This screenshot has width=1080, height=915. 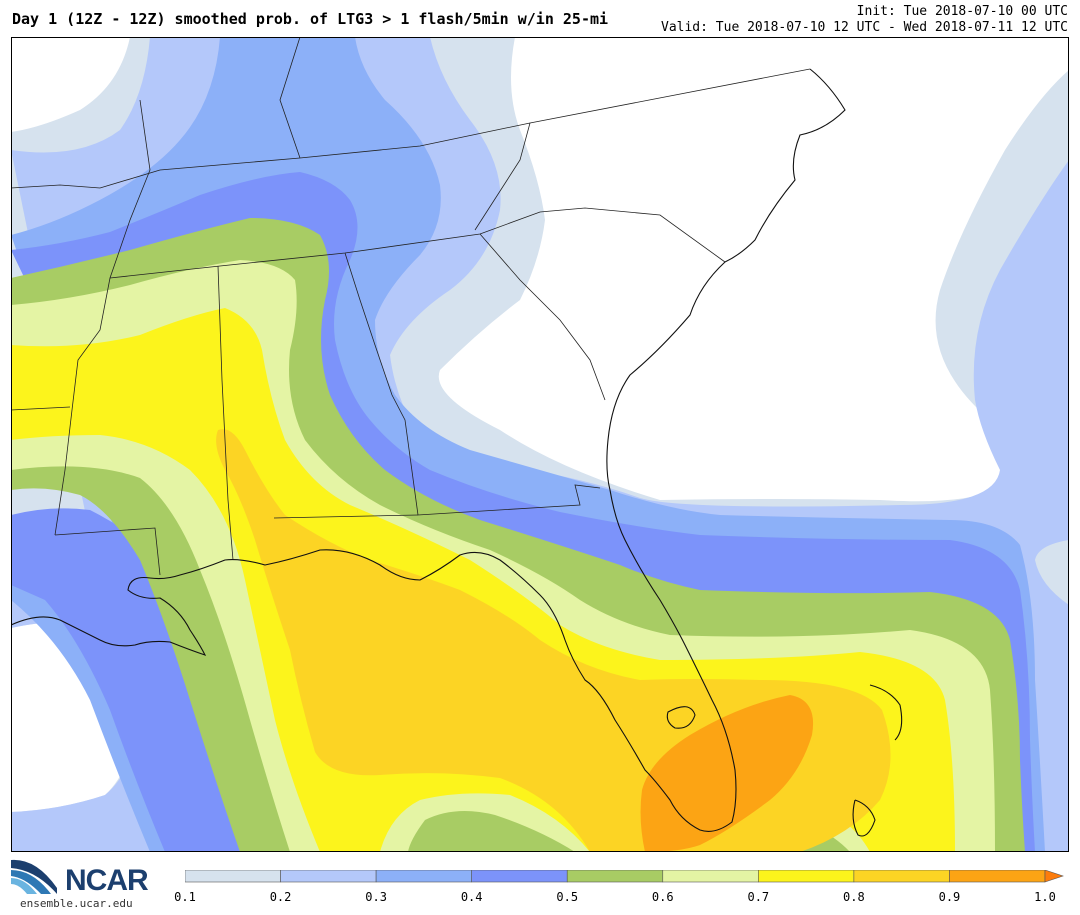 I want to click on ncar-swoosh-icon, so click(x=34, y=876).